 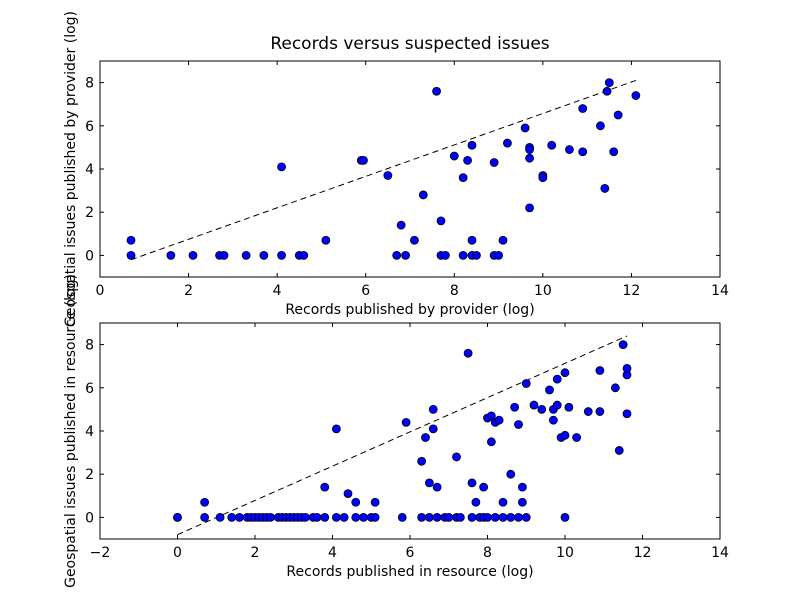 What do you see at coordinates (89, 84) in the screenshot?
I see `top-y-tick-label: 8` at bounding box center [89, 84].